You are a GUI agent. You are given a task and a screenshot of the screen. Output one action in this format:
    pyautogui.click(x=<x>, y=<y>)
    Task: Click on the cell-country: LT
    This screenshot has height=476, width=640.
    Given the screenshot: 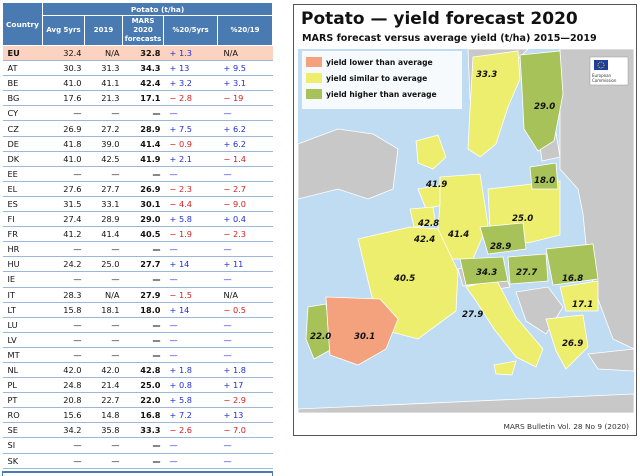 What is the action you would take?
    pyautogui.click(x=22, y=310)
    